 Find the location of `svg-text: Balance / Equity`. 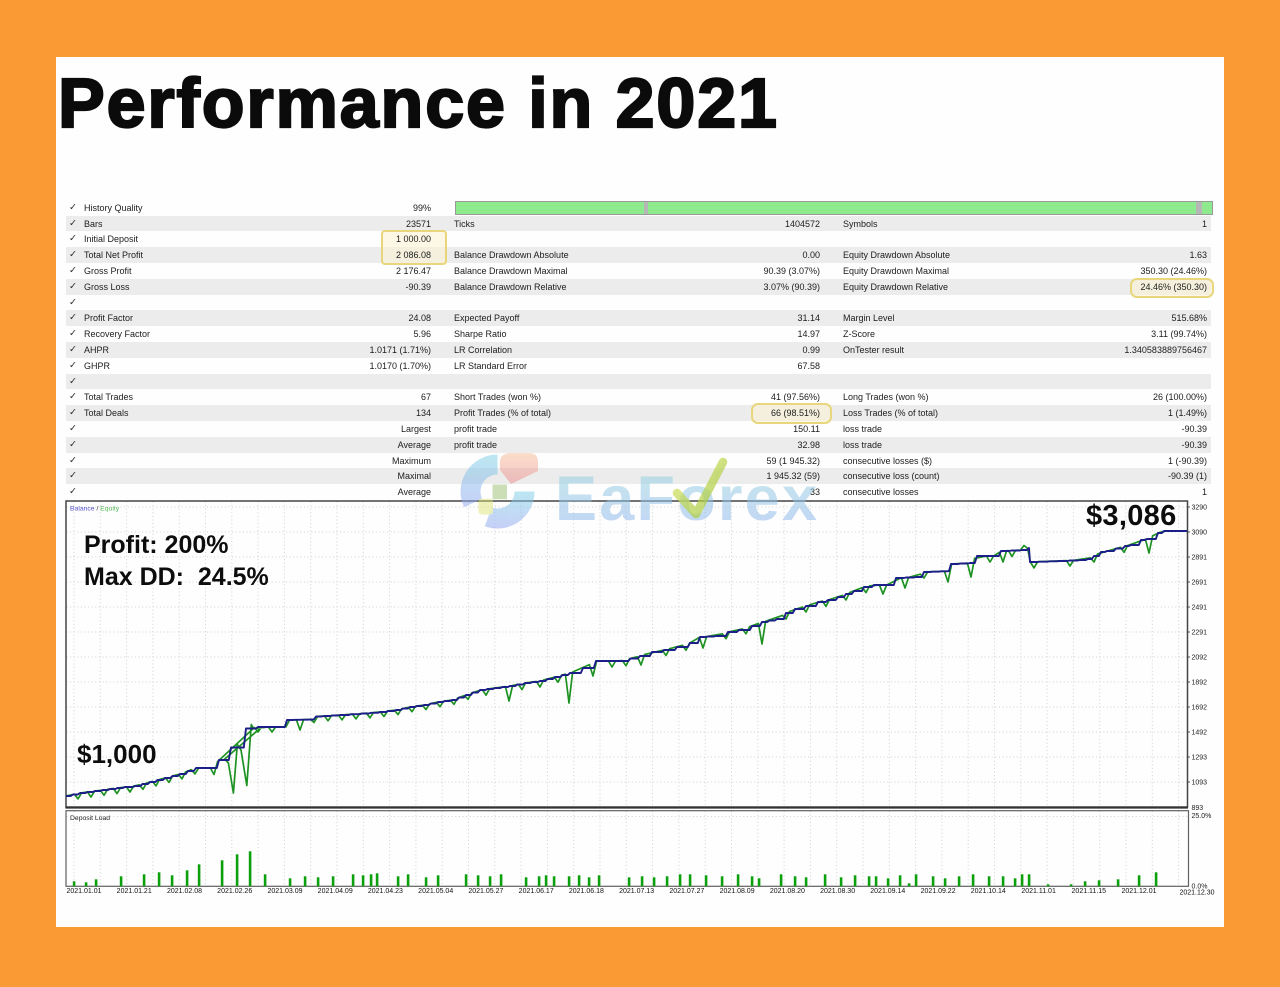

svg-text: Balance / Equity is located at coordinates (95, 509).